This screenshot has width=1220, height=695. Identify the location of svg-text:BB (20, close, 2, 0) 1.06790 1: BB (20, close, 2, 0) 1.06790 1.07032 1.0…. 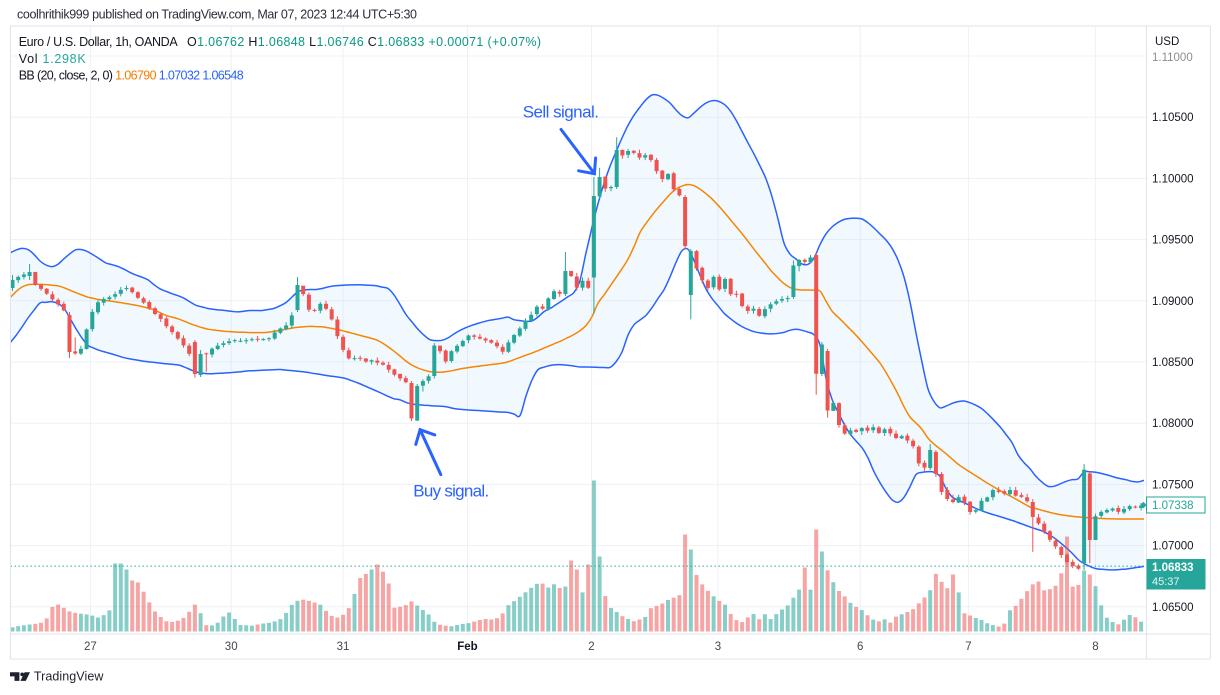
(131, 76).